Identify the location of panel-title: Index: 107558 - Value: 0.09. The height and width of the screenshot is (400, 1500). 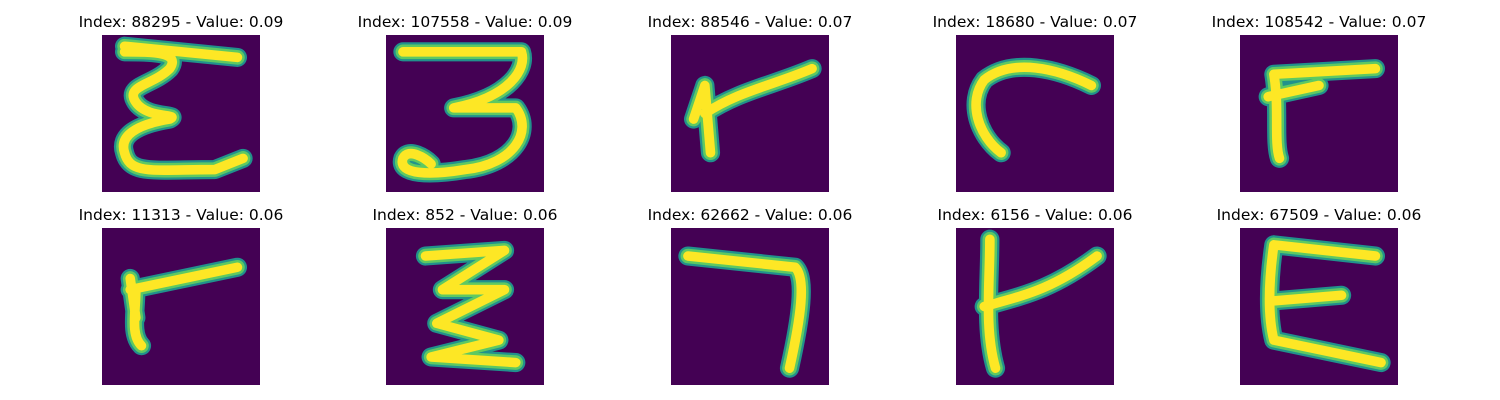
(465, 22).